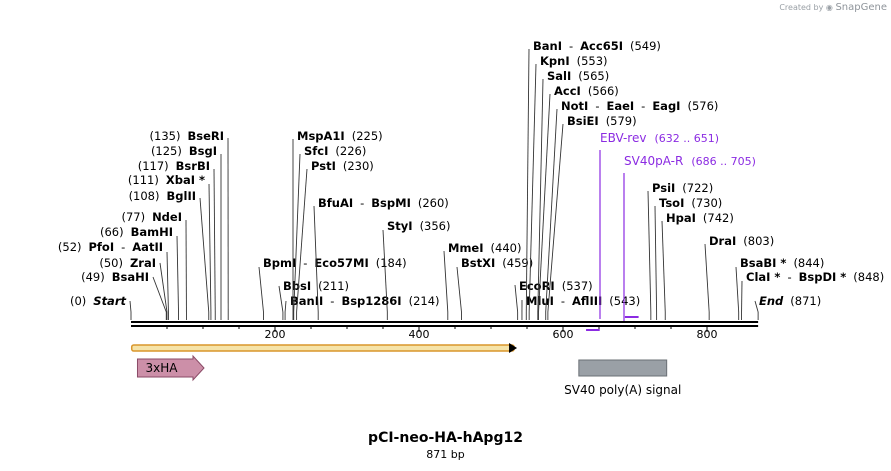 Image resolution: width=891 pixels, height=471 pixels. What do you see at coordinates (367, 136) in the screenshot?
I see `site-position: (225)` at bounding box center [367, 136].